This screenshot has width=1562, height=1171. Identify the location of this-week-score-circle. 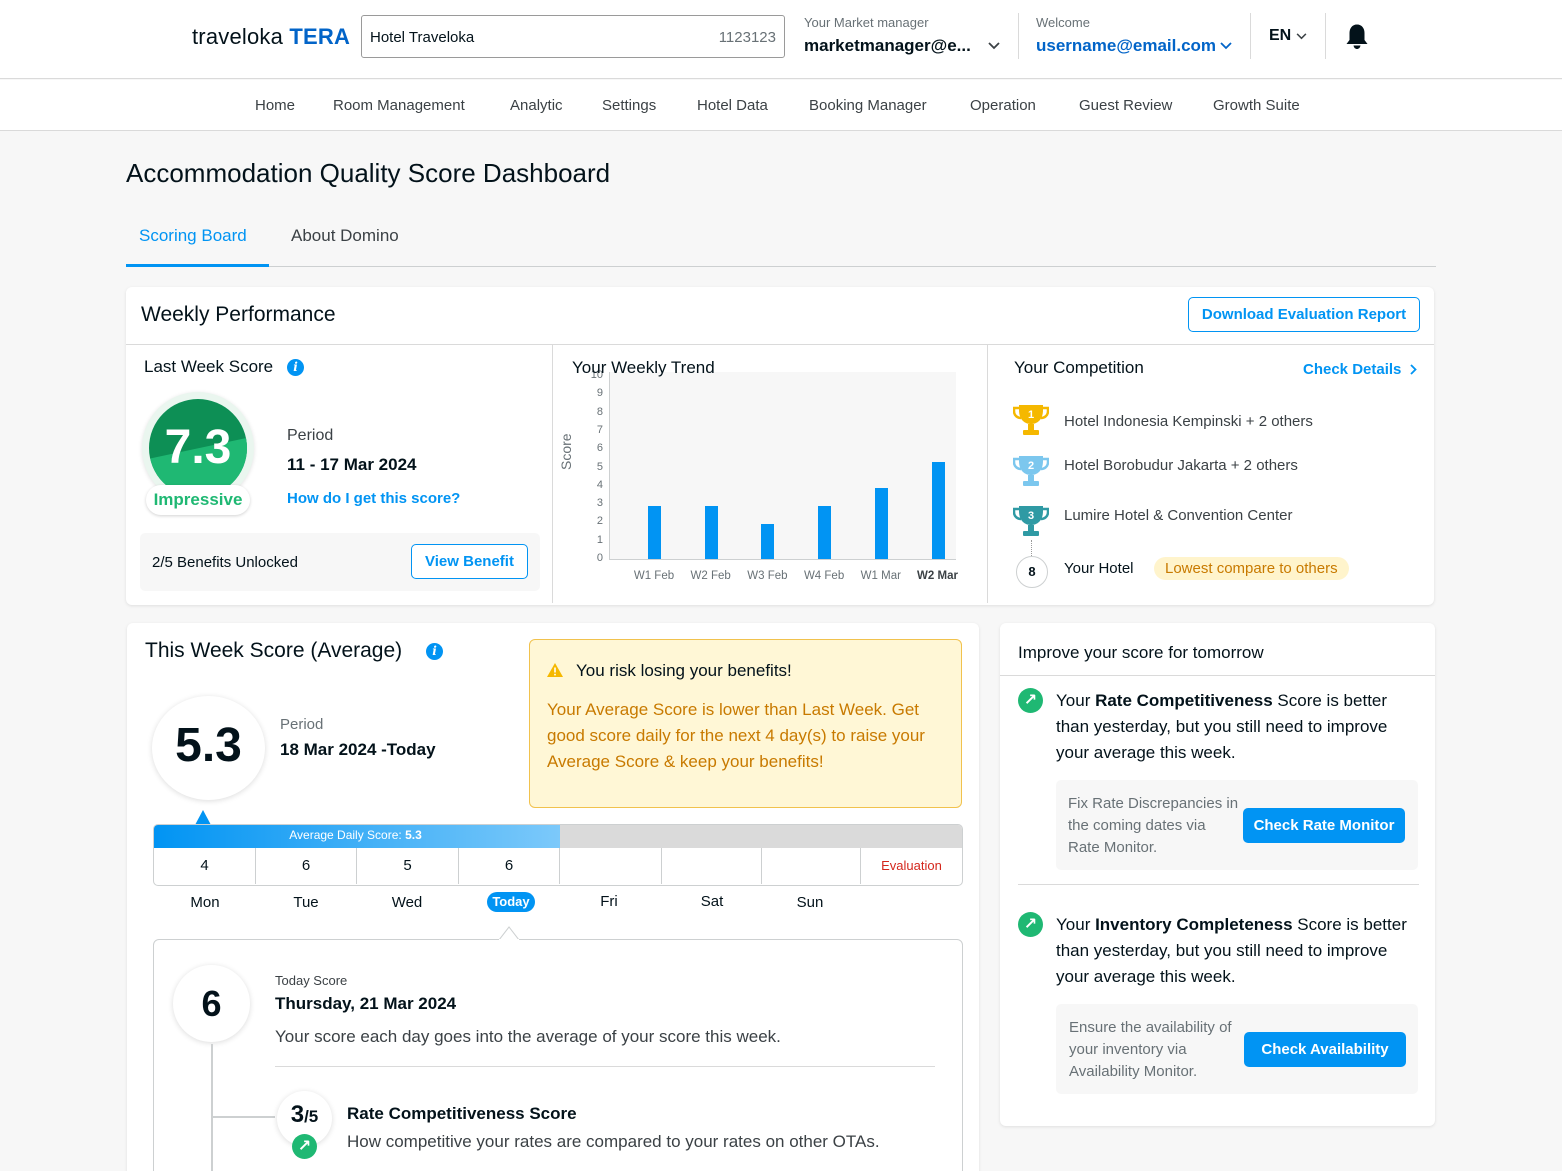
(208, 748).